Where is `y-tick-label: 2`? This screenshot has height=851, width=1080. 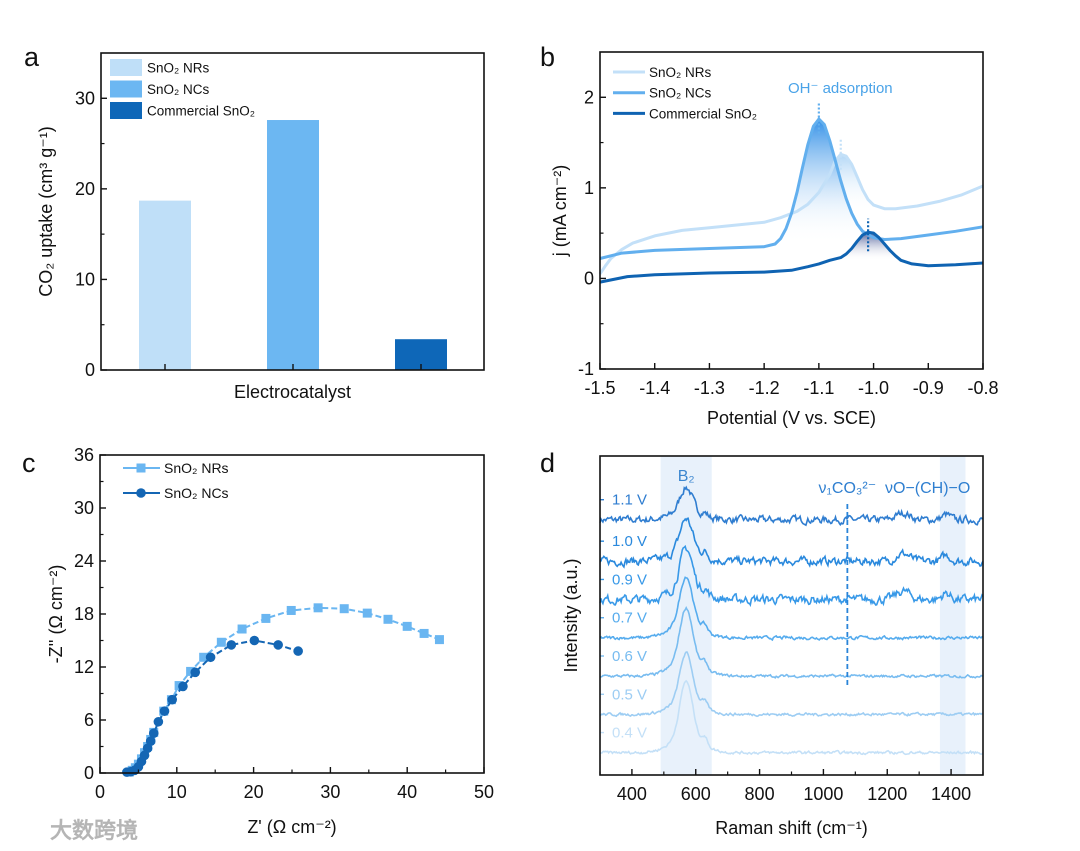 y-tick-label: 2 is located at coordinates (589, 97).